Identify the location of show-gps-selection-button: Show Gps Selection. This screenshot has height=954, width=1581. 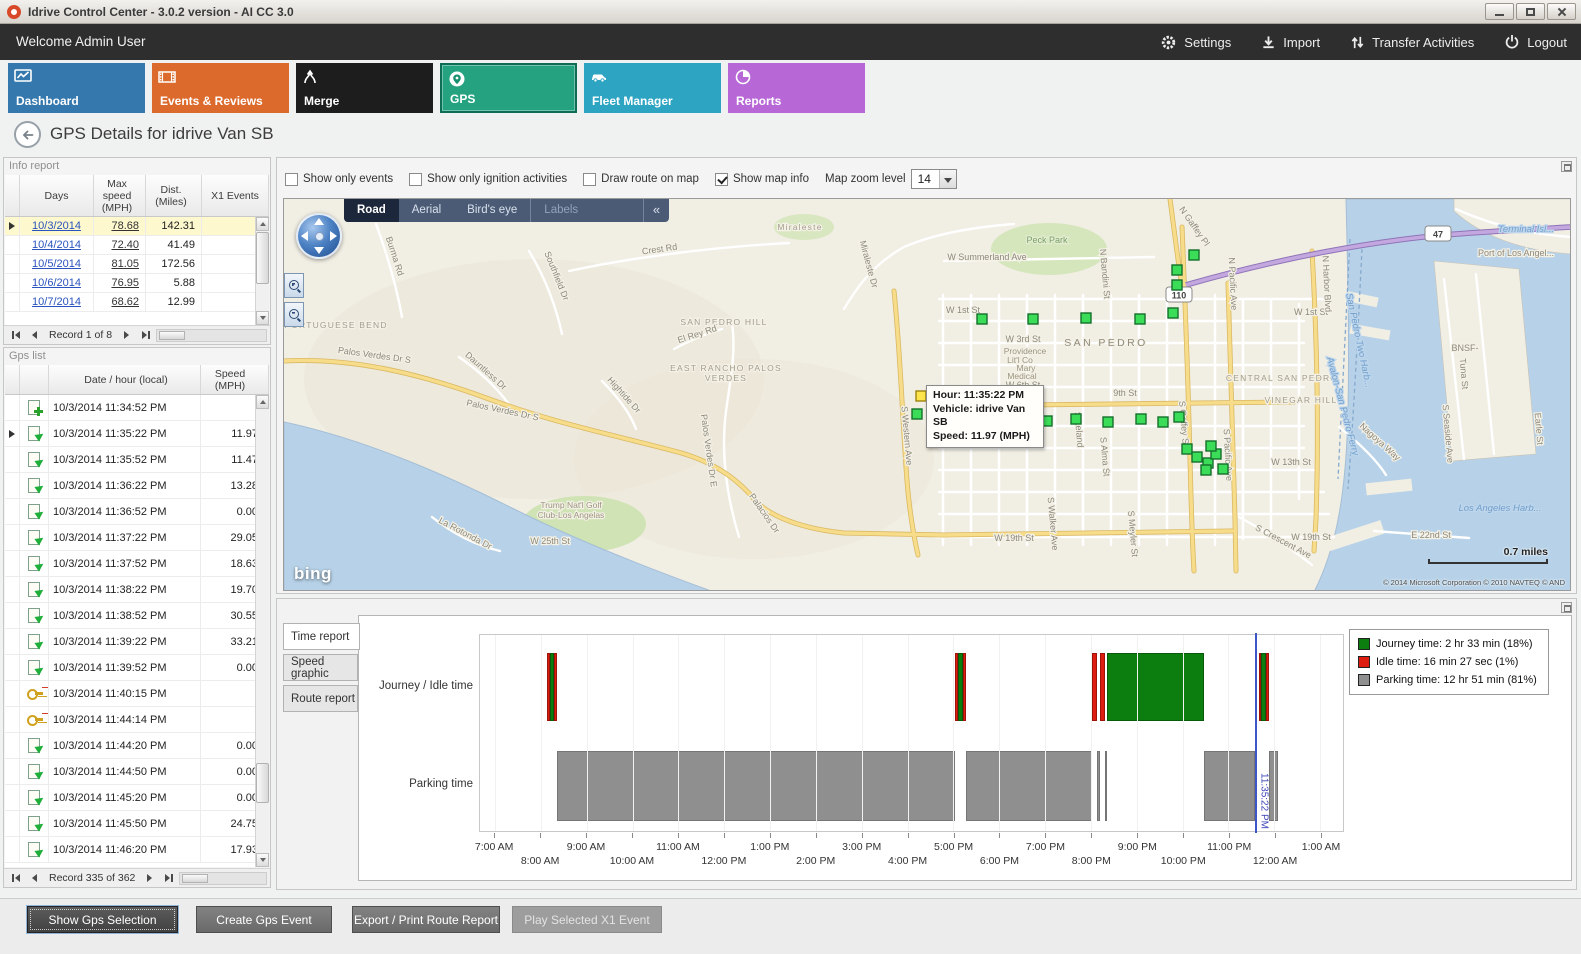
(102, 919).